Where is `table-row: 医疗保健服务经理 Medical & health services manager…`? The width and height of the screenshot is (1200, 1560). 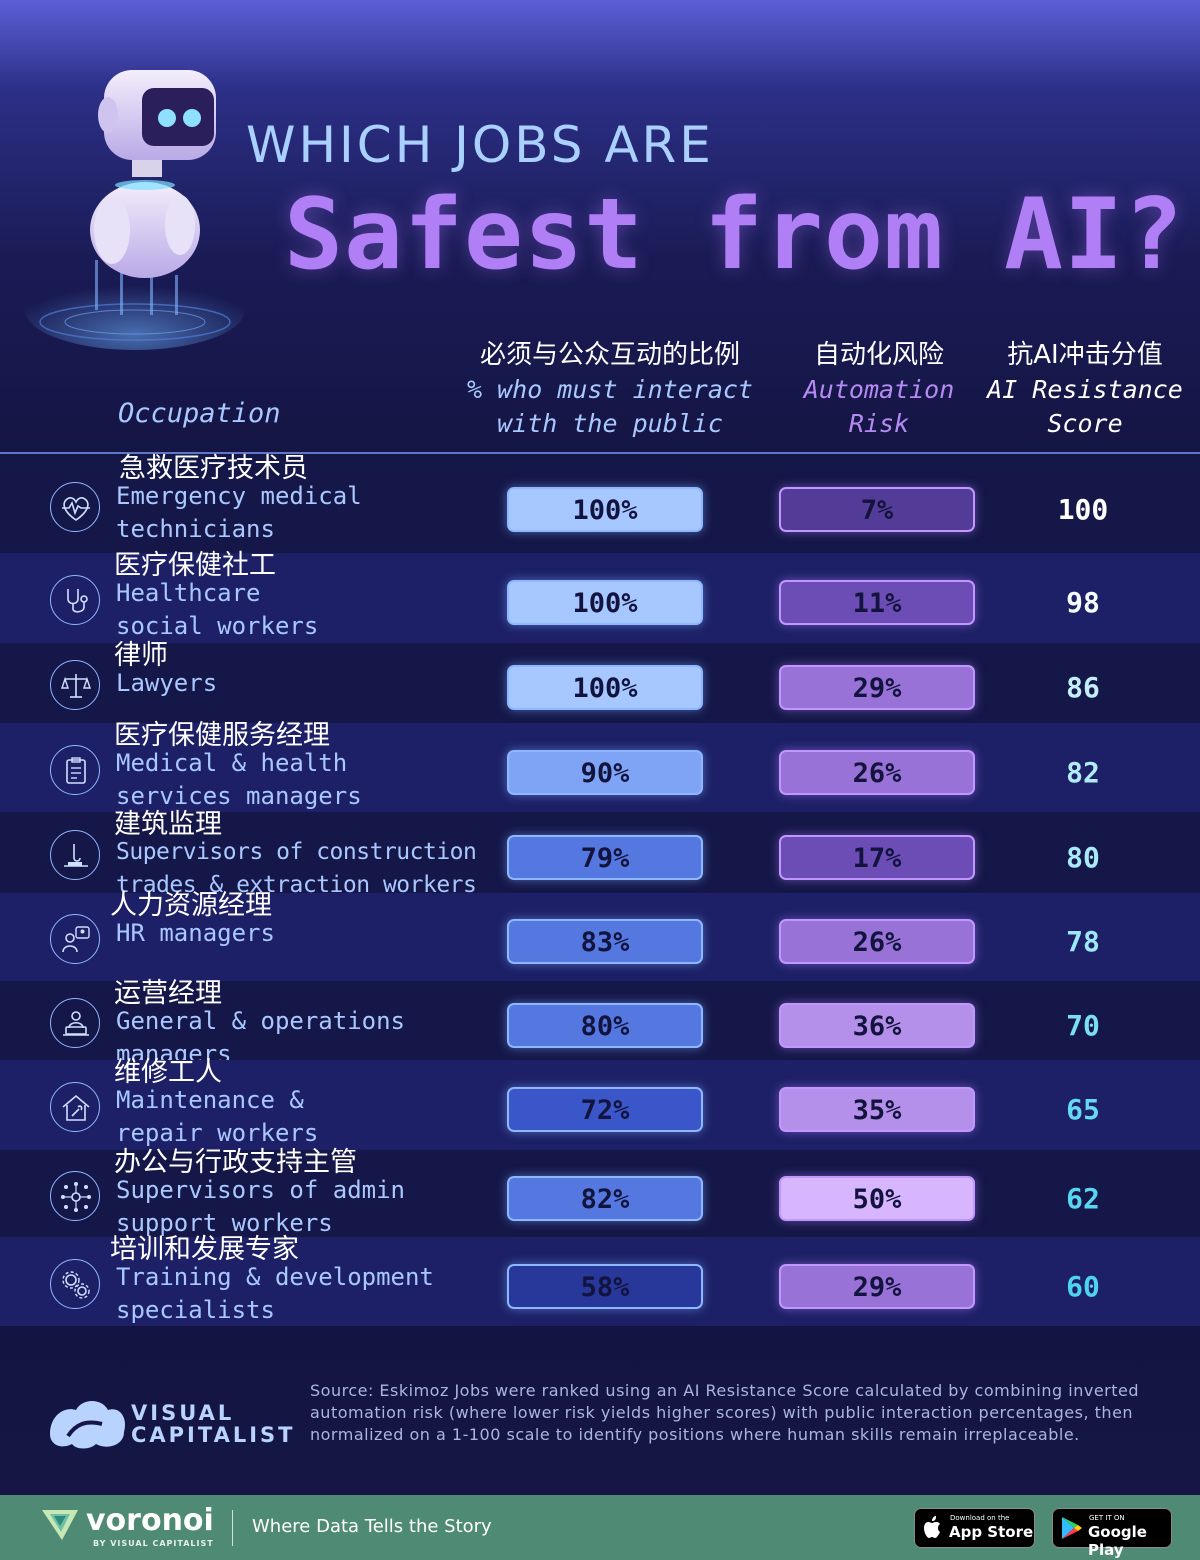
table-row: 医疗保健服务经理 Medical & health services manager… is located at coordinates (600, 766).